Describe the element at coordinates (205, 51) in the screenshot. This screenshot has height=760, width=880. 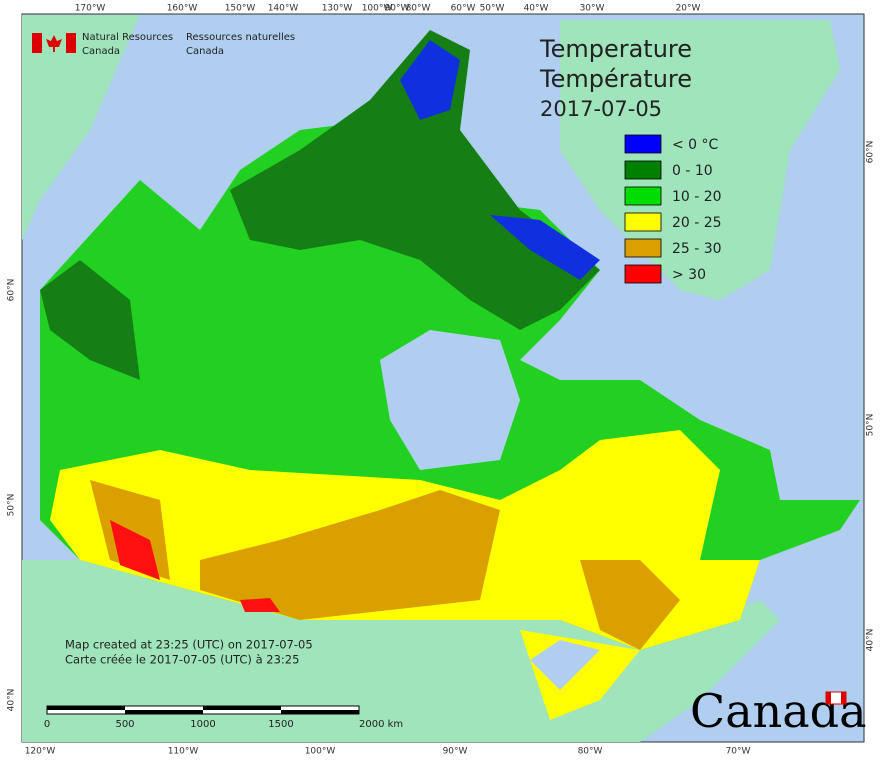
I see `agency-fr: Canada` at that location.